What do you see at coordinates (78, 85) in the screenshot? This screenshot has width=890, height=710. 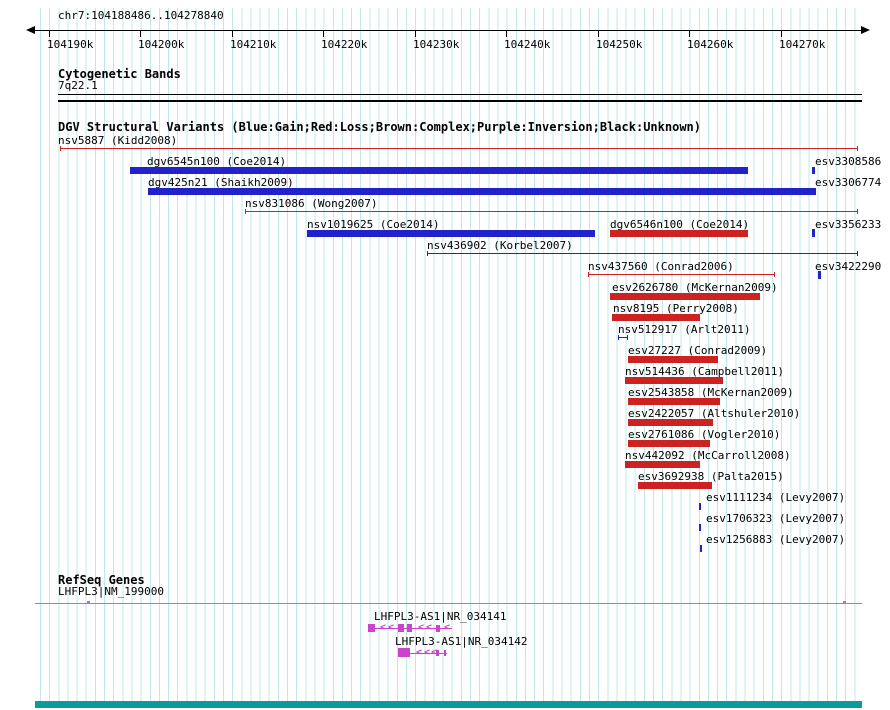 I see `cytoband-label: 7q22.1` at bounding box center [78, 85].